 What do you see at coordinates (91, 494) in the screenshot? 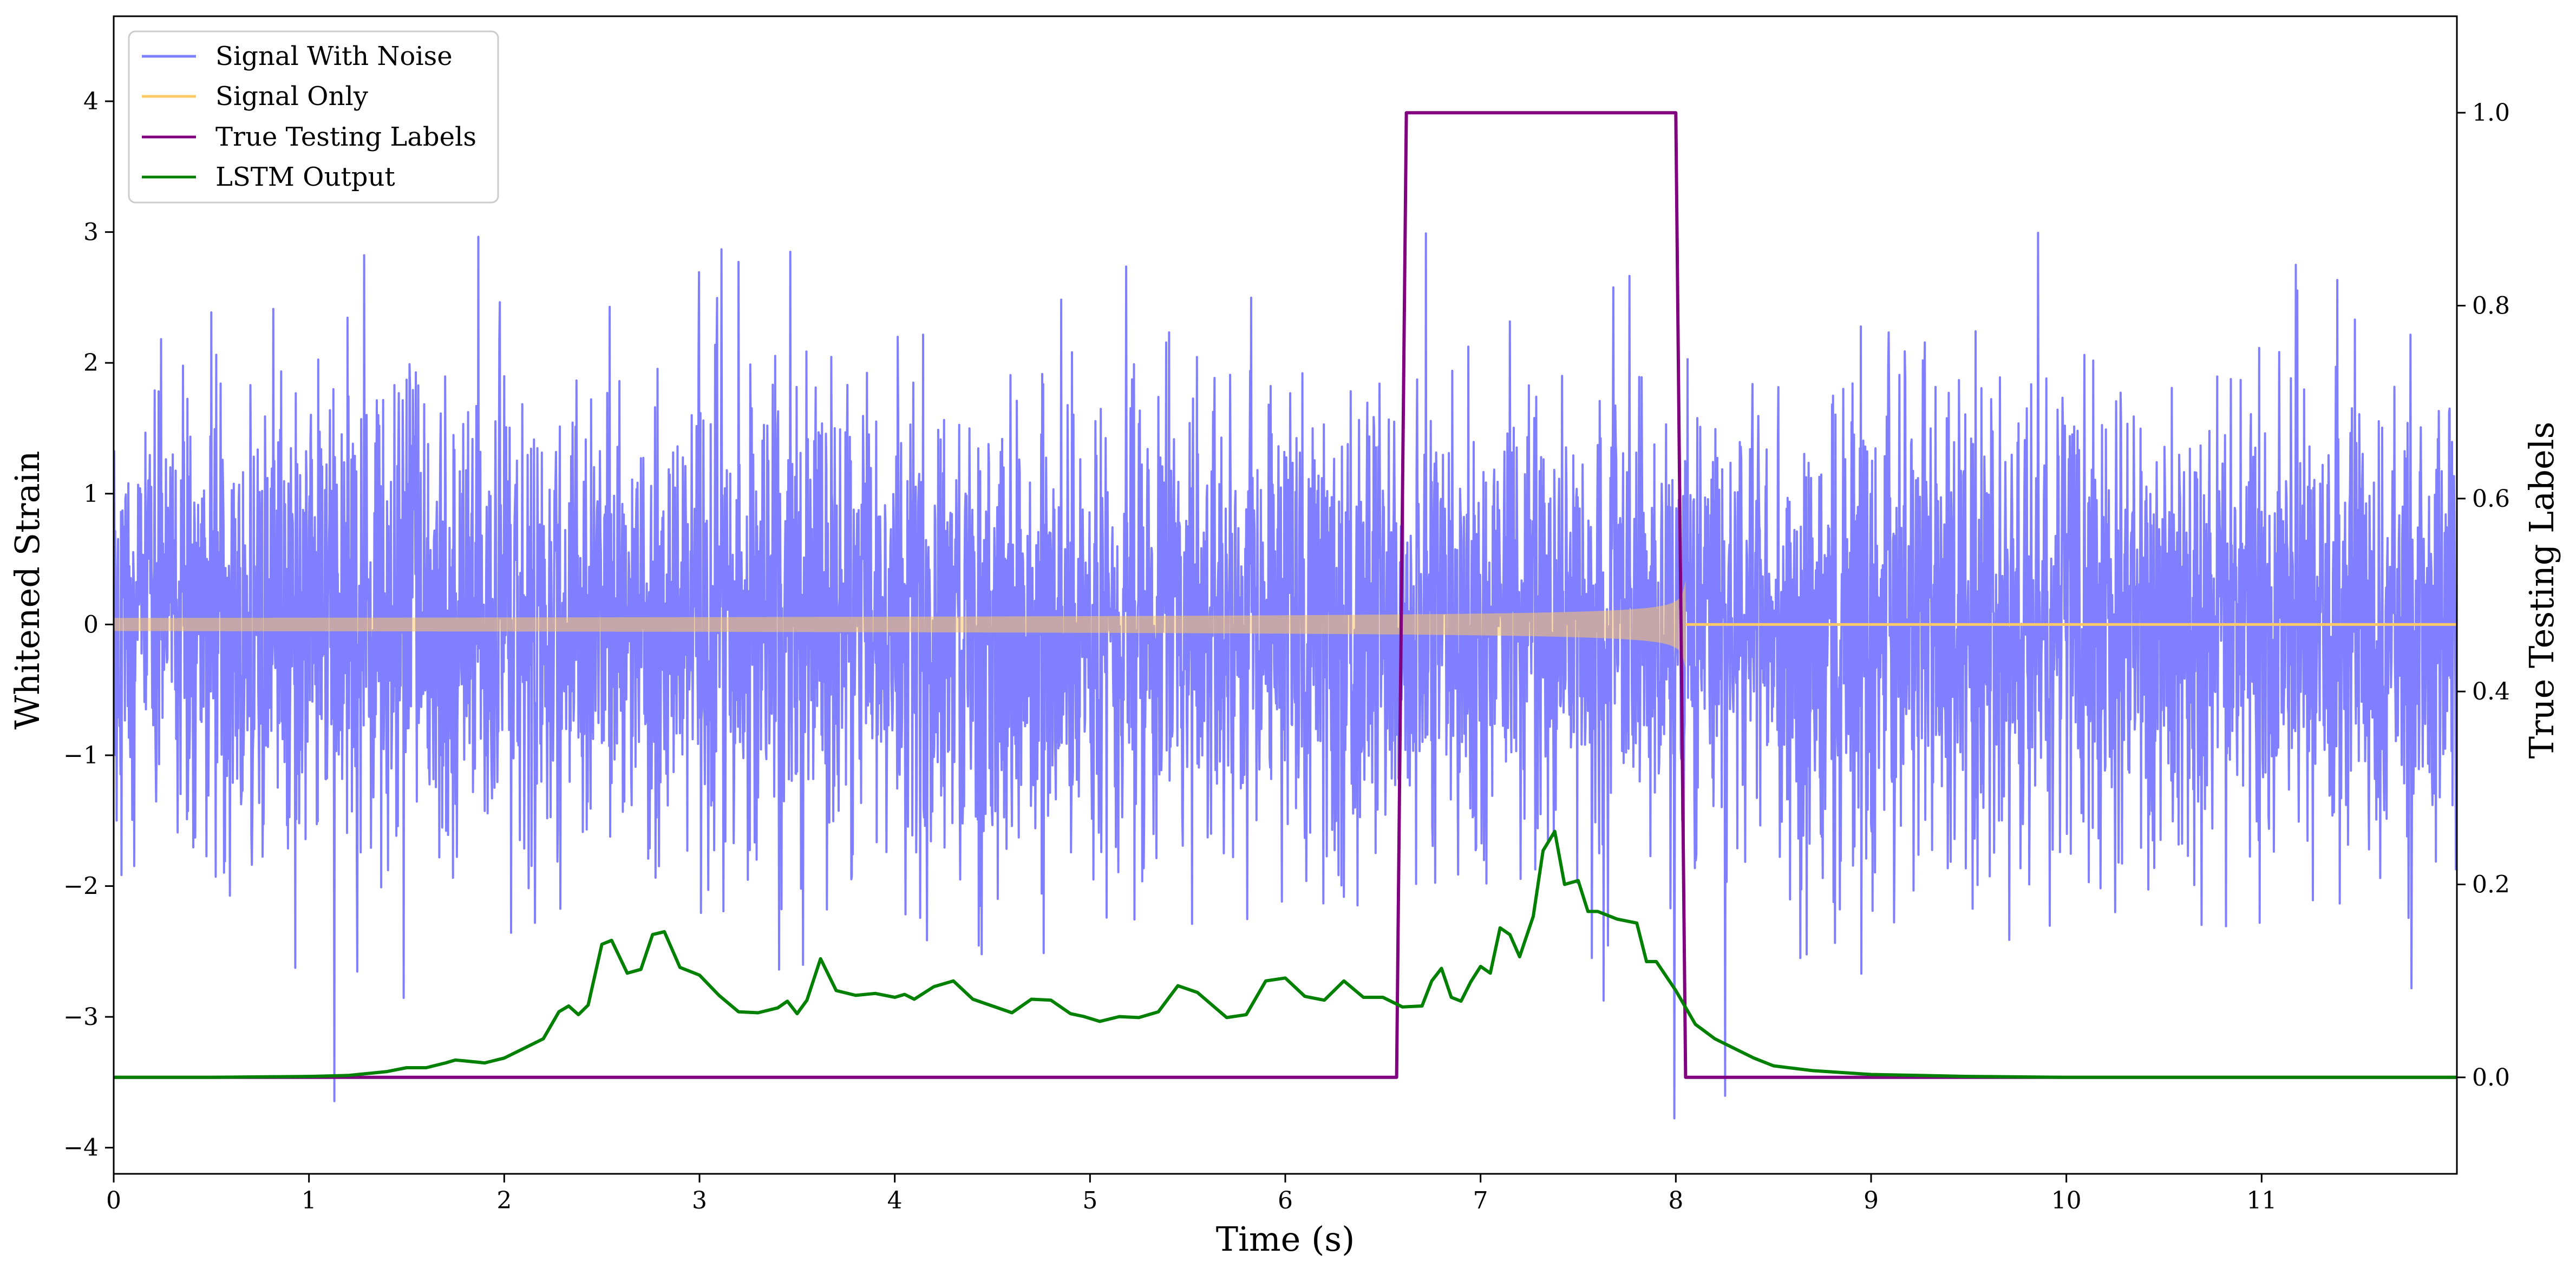
I see `y-left-tick-label: 1` at bounding box center [91, 494].